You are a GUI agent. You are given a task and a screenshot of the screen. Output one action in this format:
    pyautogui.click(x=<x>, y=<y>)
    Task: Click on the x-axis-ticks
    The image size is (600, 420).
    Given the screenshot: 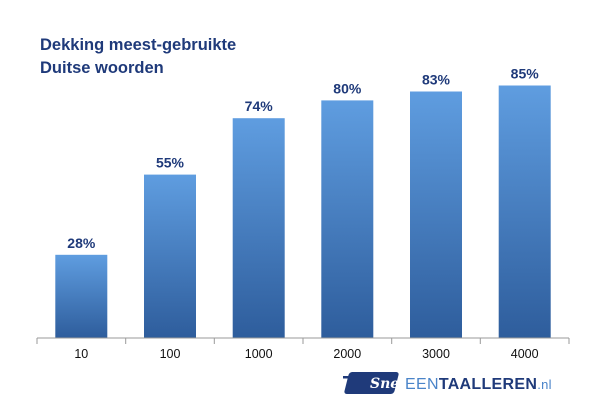 What is the action you would take?
    pyautogui.click(x=303, y=341)
    